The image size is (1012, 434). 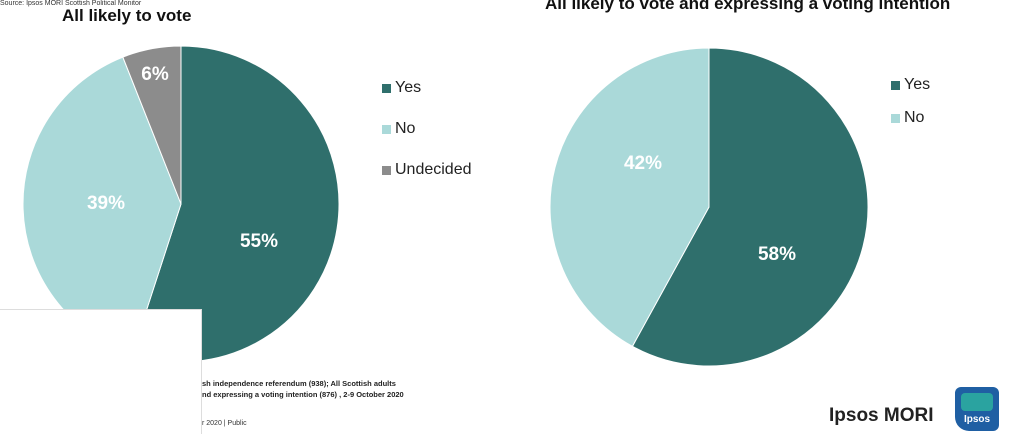 I want to click on legend-left: Yes No Undecided, so click(x=427, y=139).